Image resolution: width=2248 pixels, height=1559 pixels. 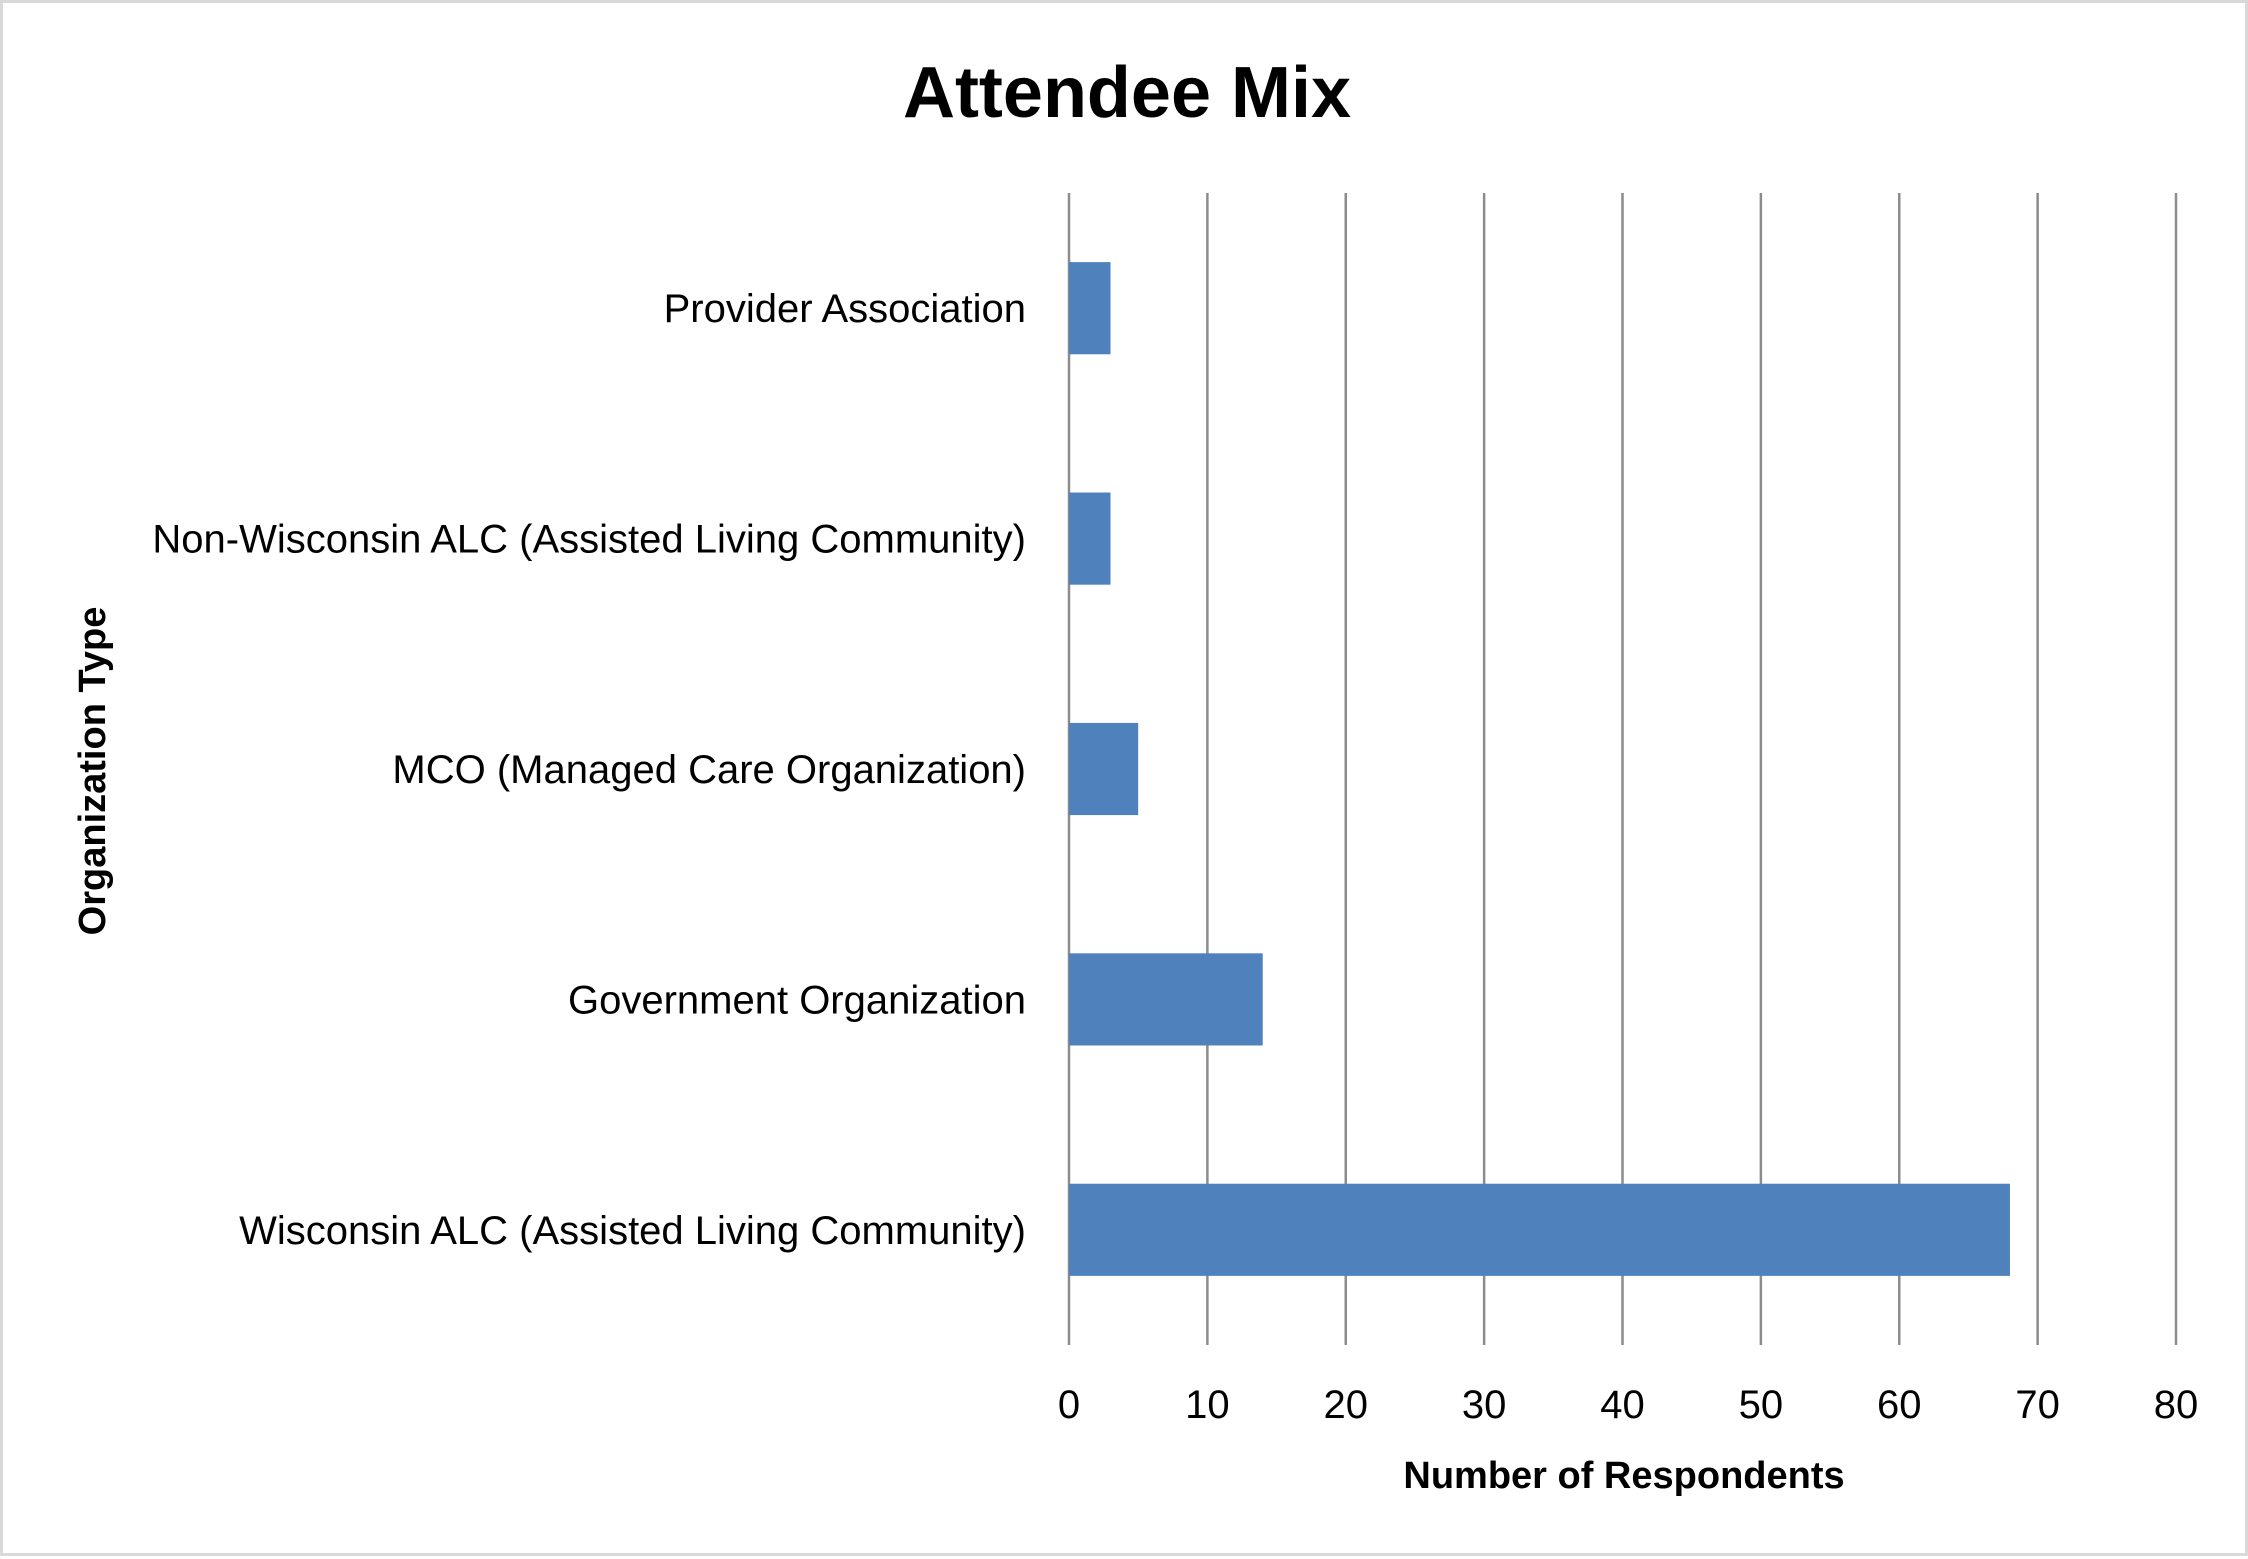 I want to click on category-label-3: Government Organization, so click(x=797, y=1000).